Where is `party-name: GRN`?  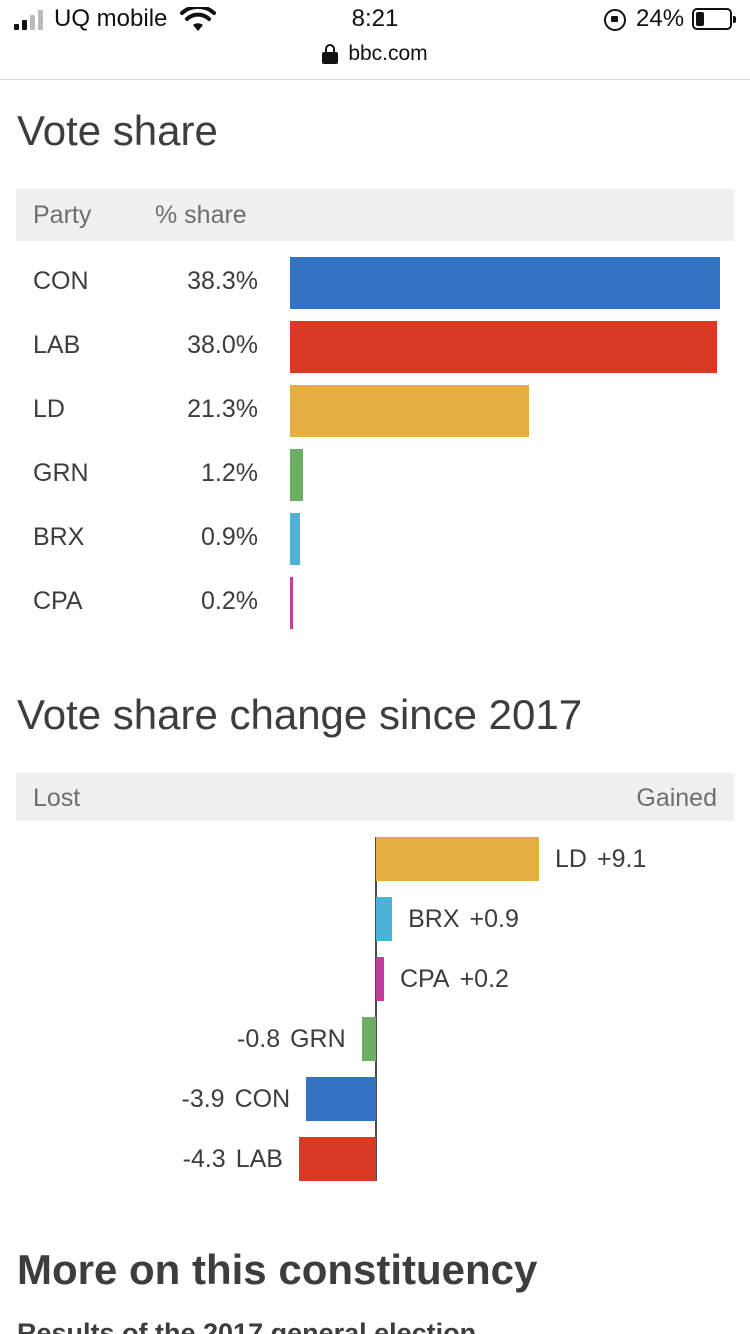
party-name: GRN is located at coordinates (61, 473).